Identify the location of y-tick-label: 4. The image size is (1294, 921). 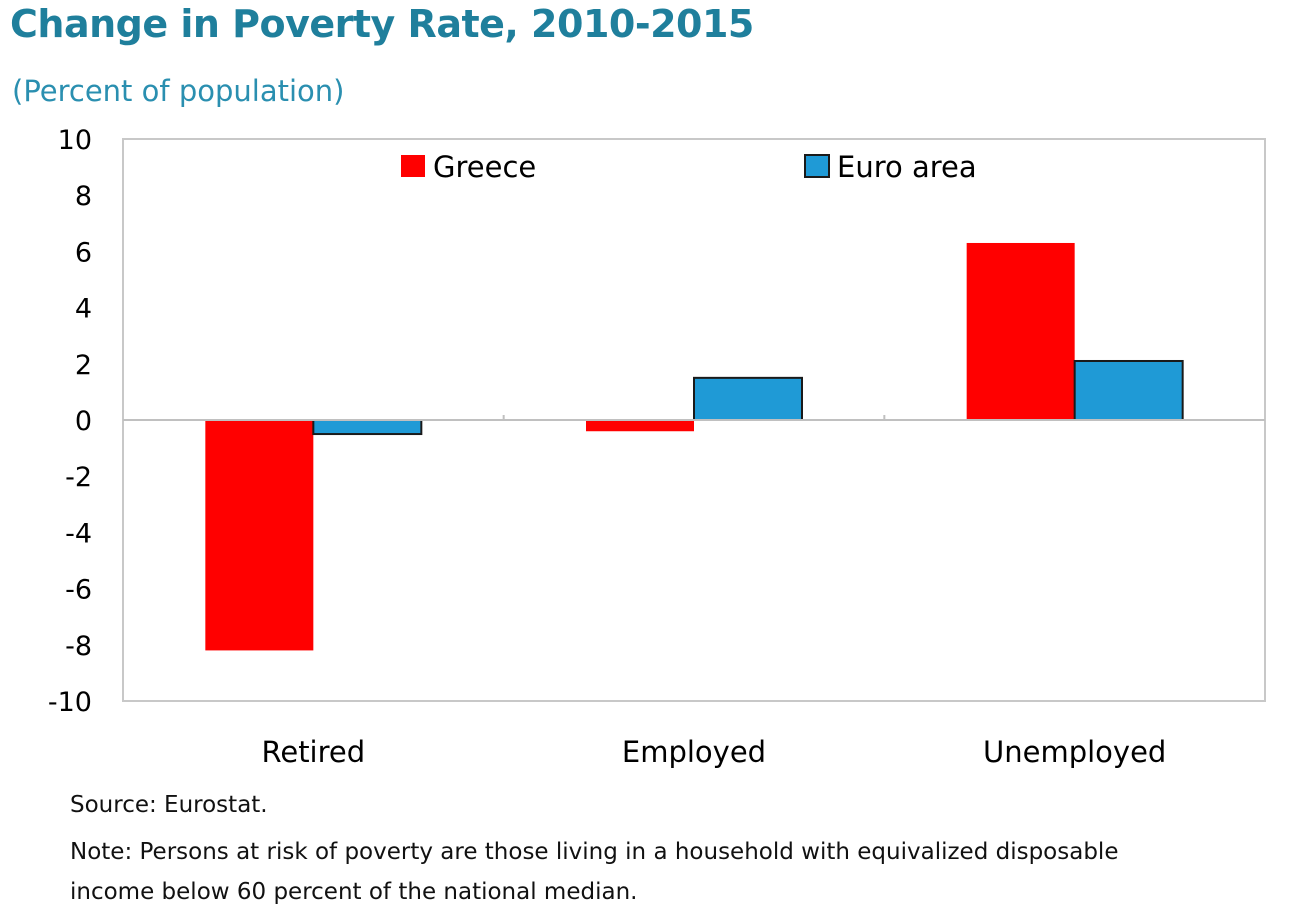
(83, 309).